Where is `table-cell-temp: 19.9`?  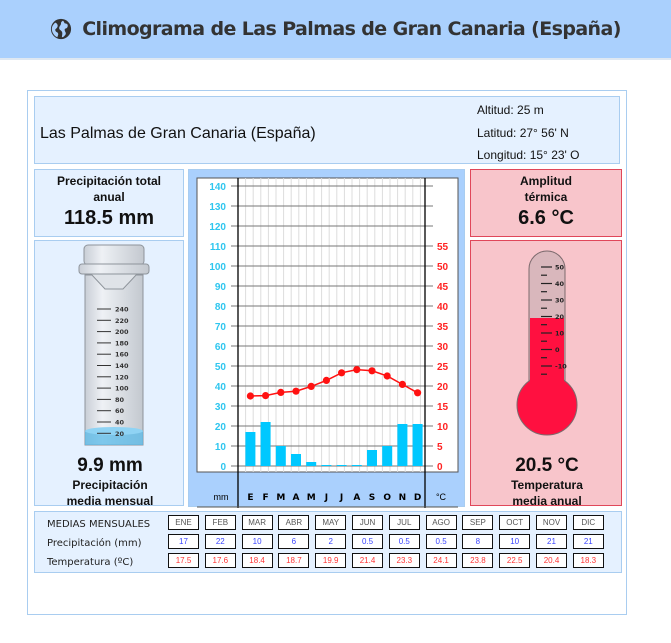 table-cell-temp: 19.9 is located at coordinates (331, 560).